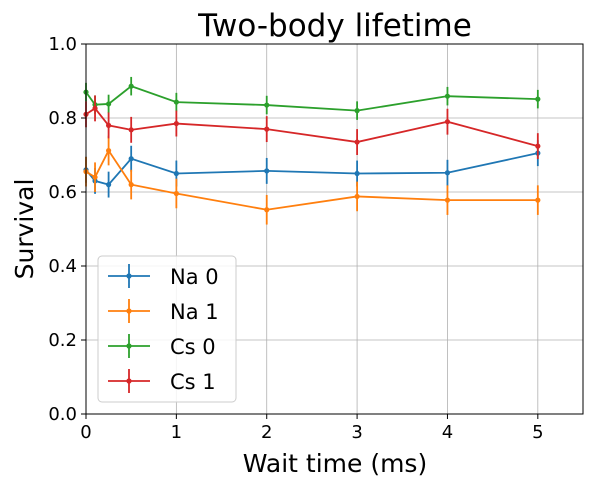  I want to click on x-axis-label: Wait time (ms), so click(335, 463).